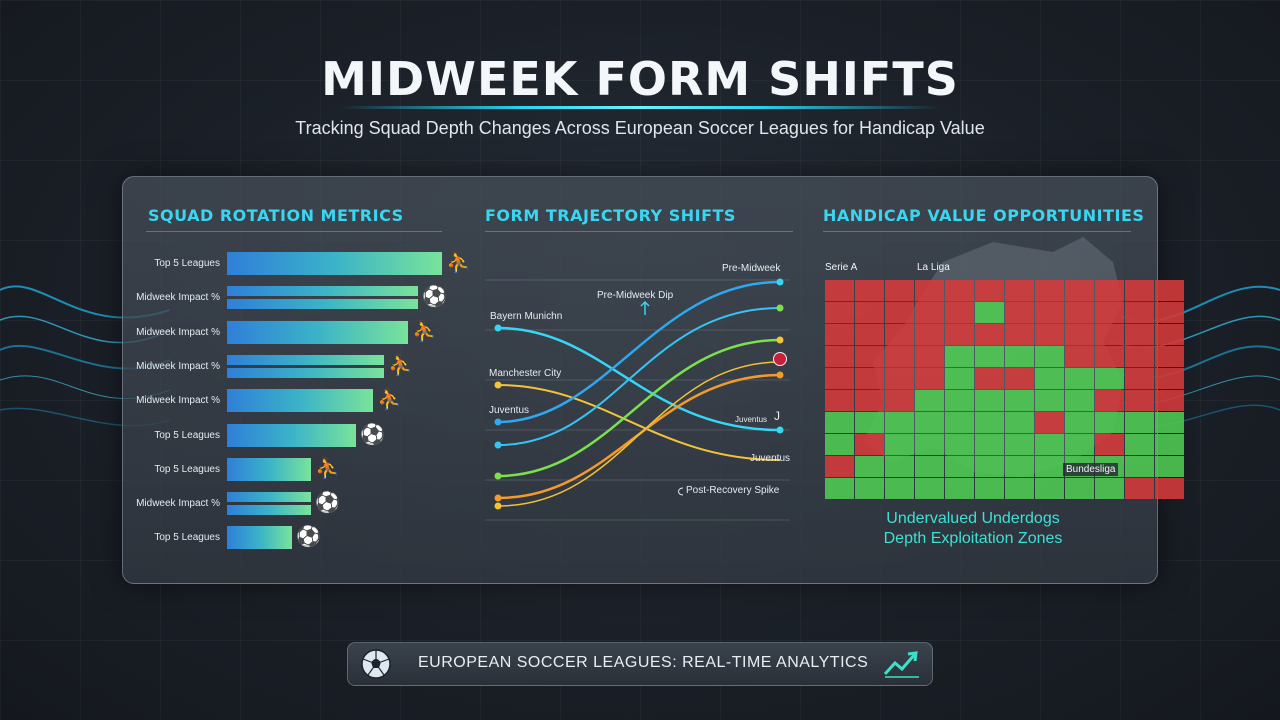  Describe the element at coordinates (901, 664) in the screenshot. I see `trending-up-icon` at that location.